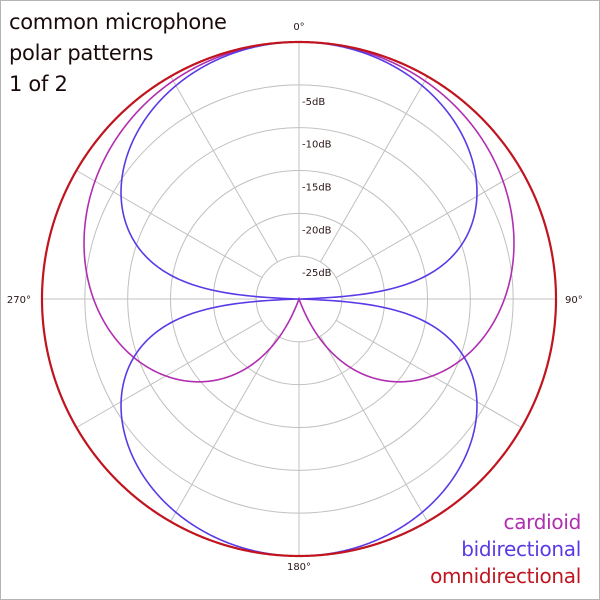 Image resolution: width=600 pixels, height=600 pixels. Describe the element at coordinates (313, 102) in the screenshot. I see `ring-label: -5dB` at that location.